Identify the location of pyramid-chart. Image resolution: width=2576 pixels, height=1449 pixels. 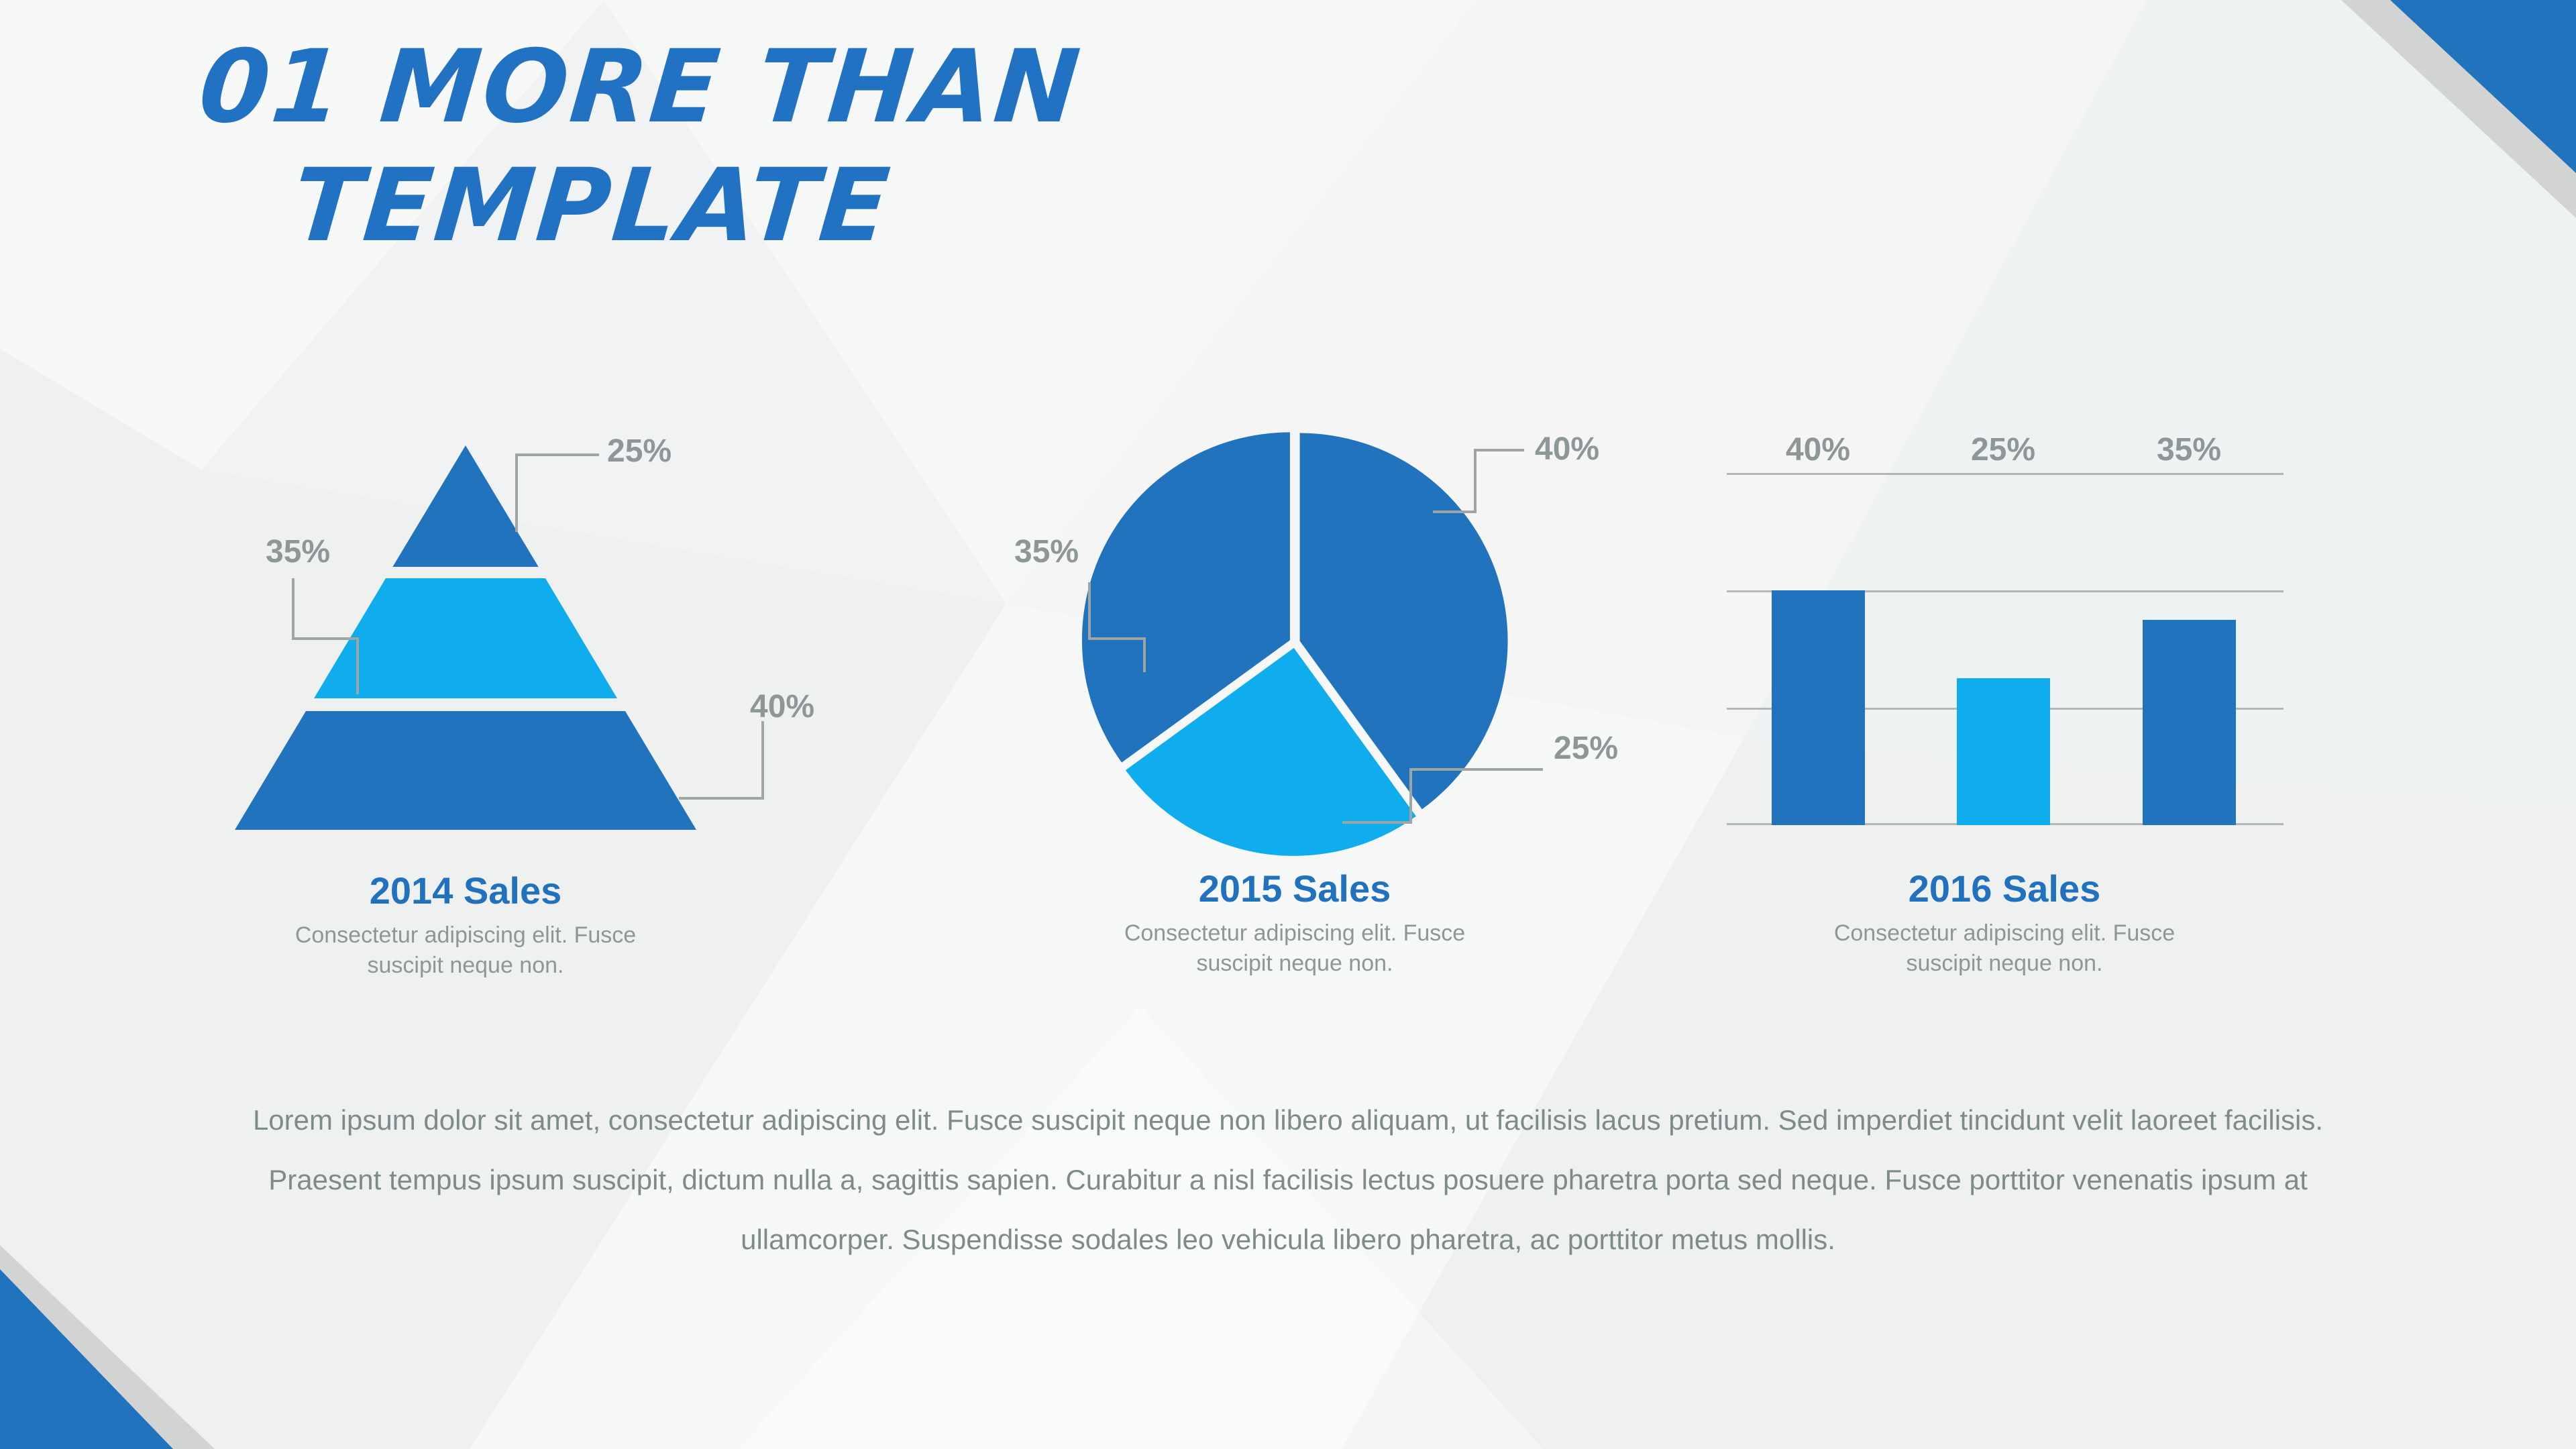
(465, 637).